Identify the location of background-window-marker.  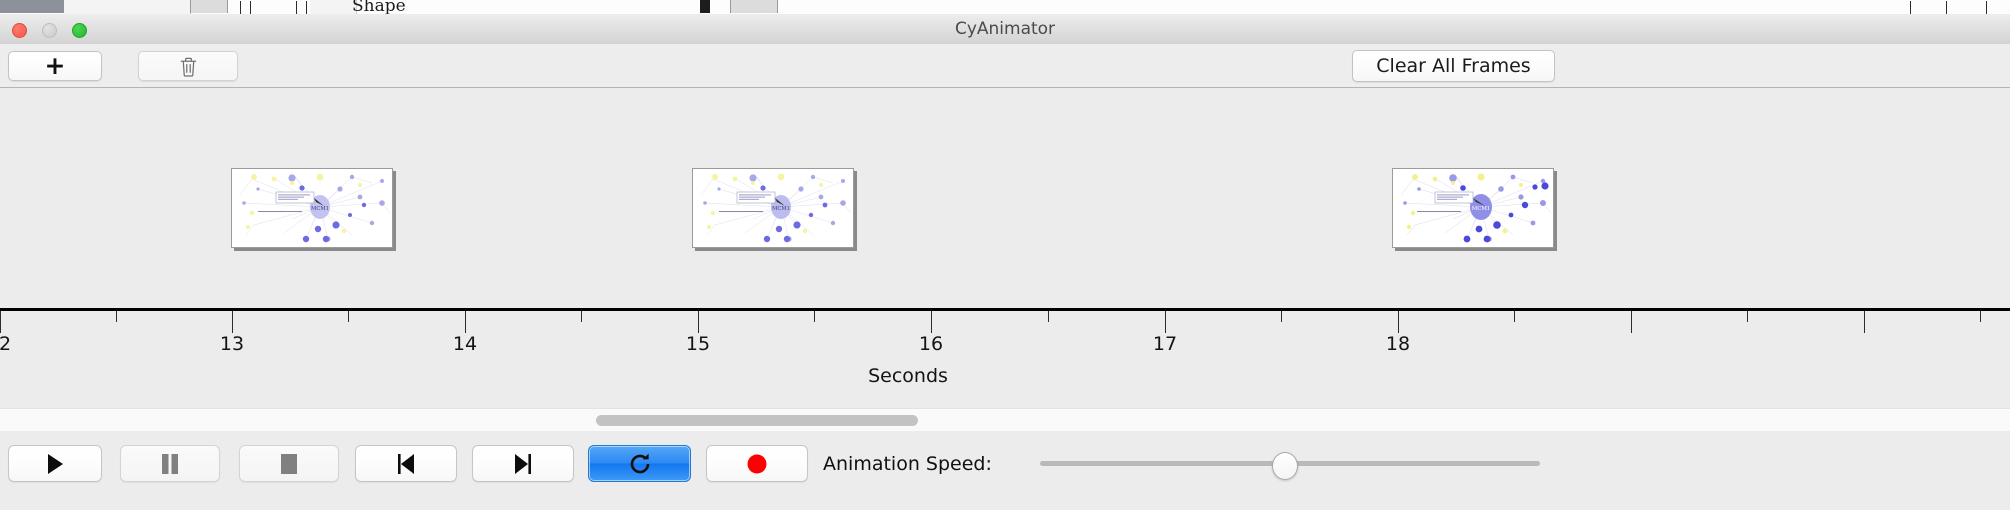
(705, 6).